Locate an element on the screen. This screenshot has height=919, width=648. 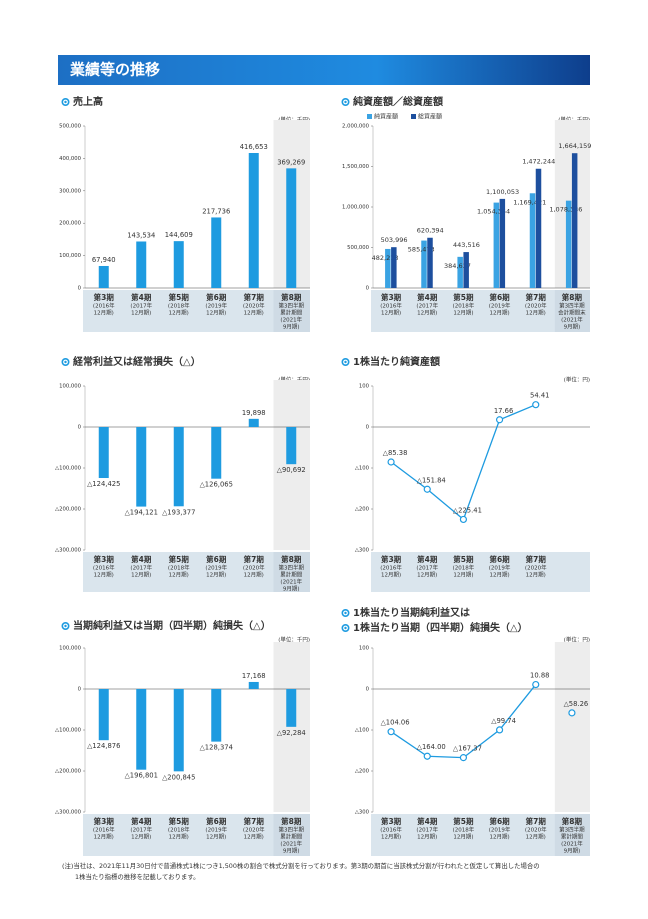
value-label: △58.26 is located at coordinates (576, 704).